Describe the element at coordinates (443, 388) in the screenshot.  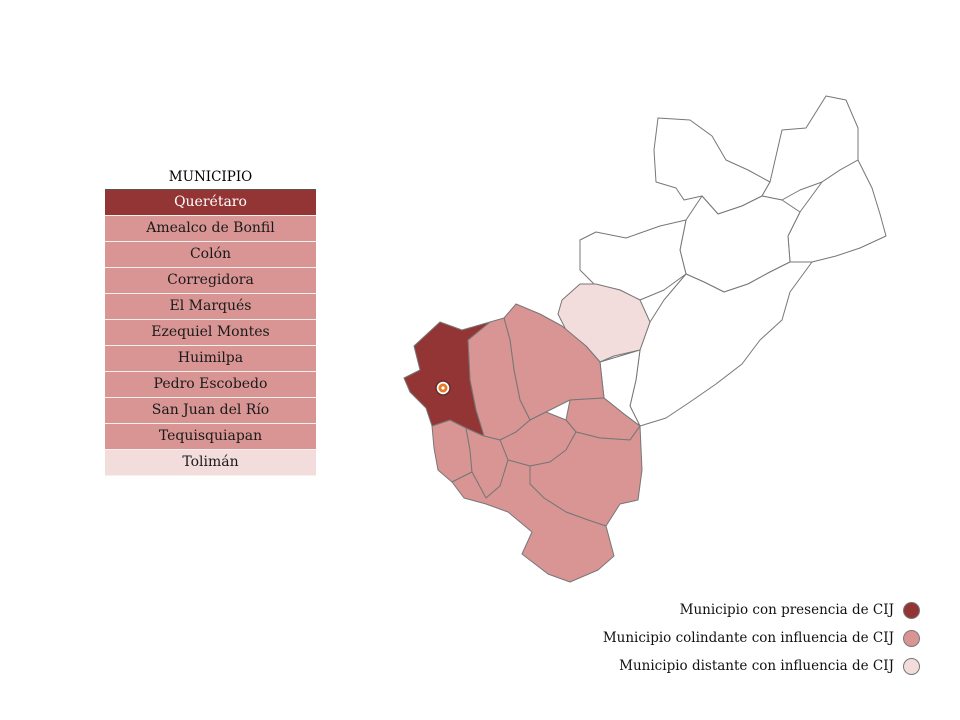
I see `cij-location-icon` at that location.